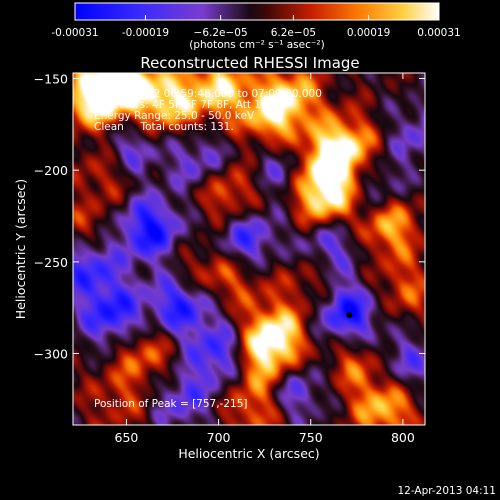  Describe the element at coordinates (51, 79) in the screenshot. I see `y-tick-label: −150` at that location.